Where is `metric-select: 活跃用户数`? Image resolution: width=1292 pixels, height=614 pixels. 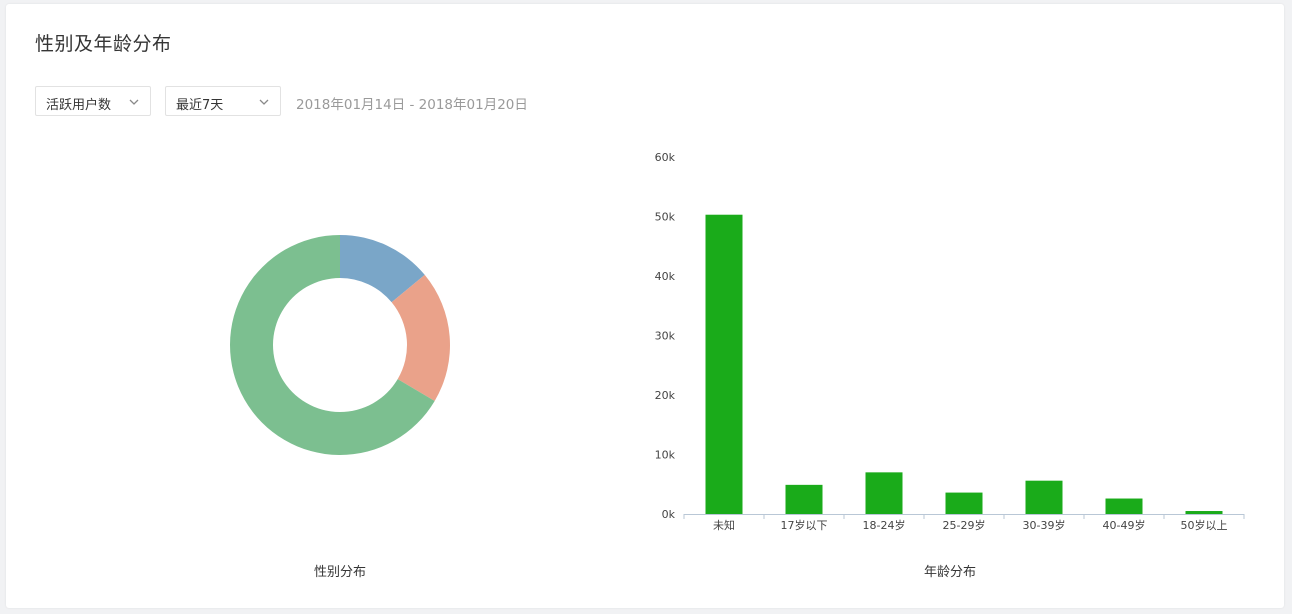
metric-select: 活跃用户数 is located at coordinates (93, 101).